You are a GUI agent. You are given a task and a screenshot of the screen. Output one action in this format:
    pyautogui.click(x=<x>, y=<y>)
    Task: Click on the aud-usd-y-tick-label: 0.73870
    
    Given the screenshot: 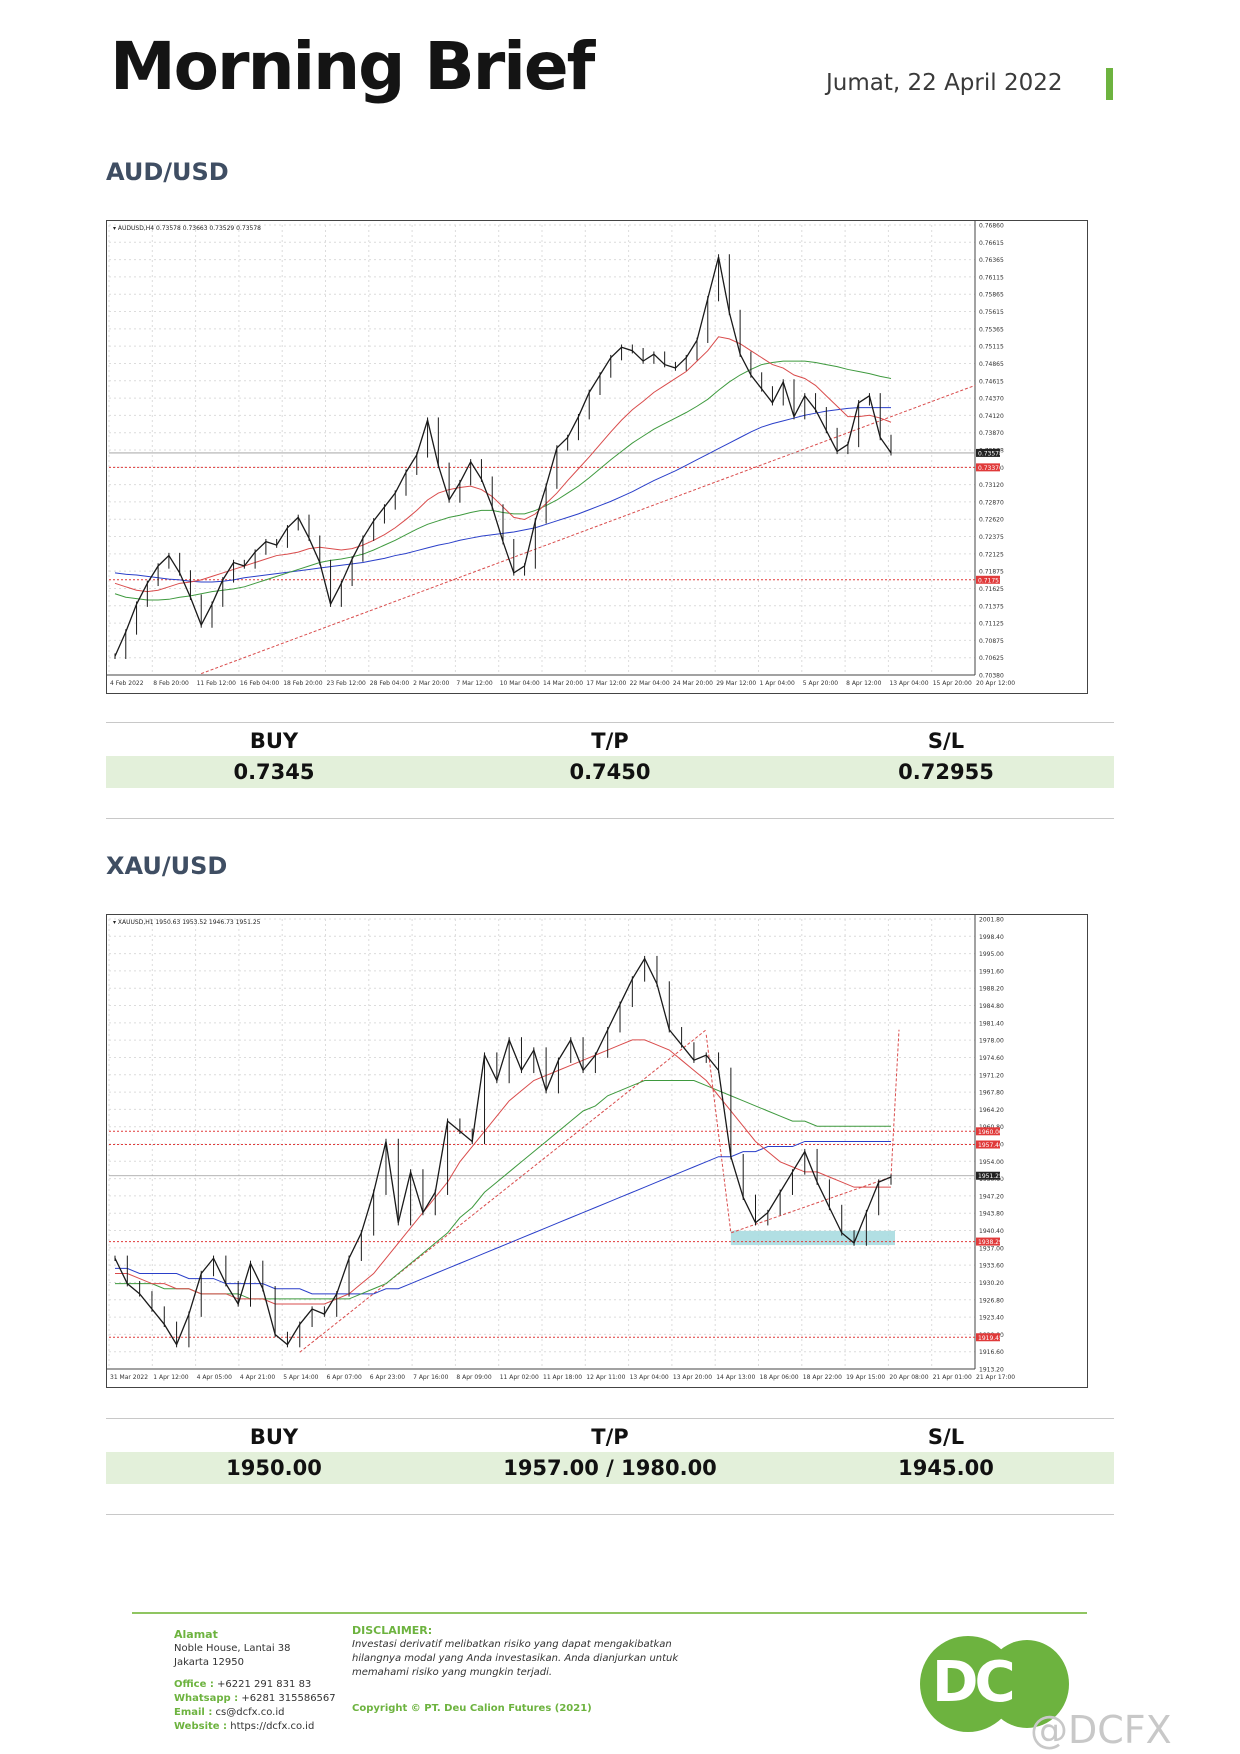 What is the action you would take?
    pyautogui.click(x=991, y=433)
    